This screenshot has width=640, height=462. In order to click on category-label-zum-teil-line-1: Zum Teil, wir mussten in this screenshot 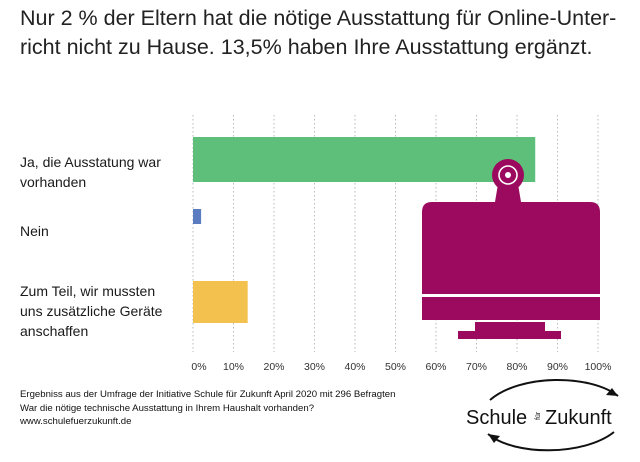, I will do `click(88, 291)`.